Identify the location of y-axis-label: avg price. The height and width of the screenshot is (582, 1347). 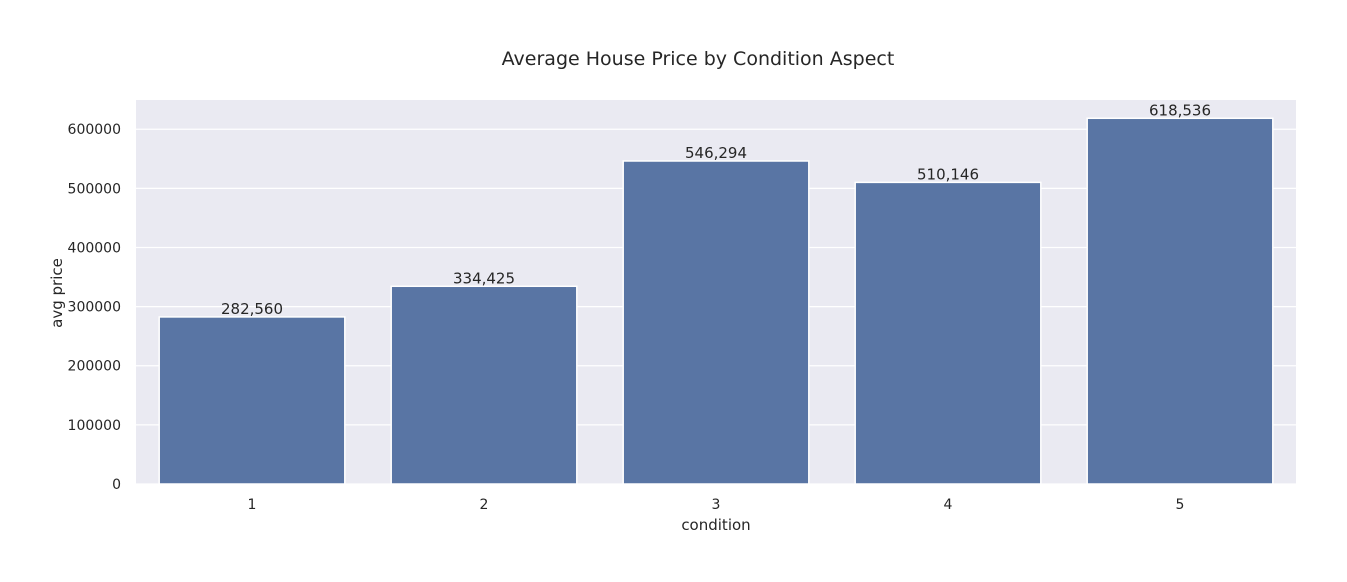
(57, 293).